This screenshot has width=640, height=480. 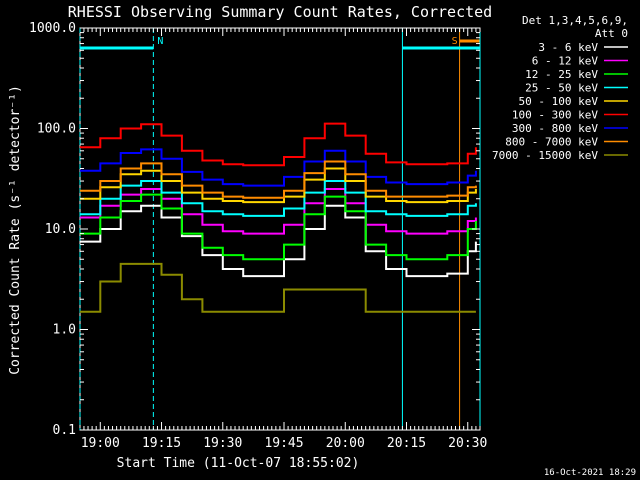 What do you see at coordinates (238, 463) in the screenshot?
I see `x-axis-label: Start Time (11-Oct-07 18:55:02)` at bounding box center [238, 463].